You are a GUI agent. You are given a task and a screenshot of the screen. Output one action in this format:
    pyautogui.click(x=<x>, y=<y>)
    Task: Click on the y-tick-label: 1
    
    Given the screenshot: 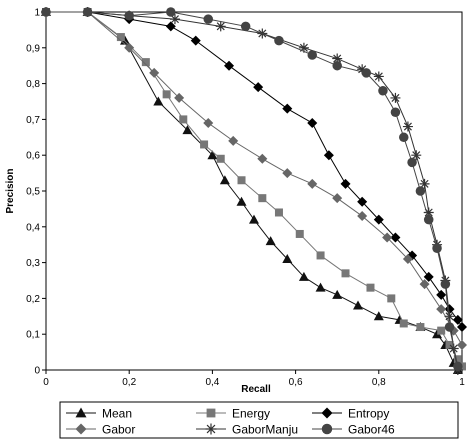 What is the action you would take?
    pyautogui.click(x=37, y=13)
    